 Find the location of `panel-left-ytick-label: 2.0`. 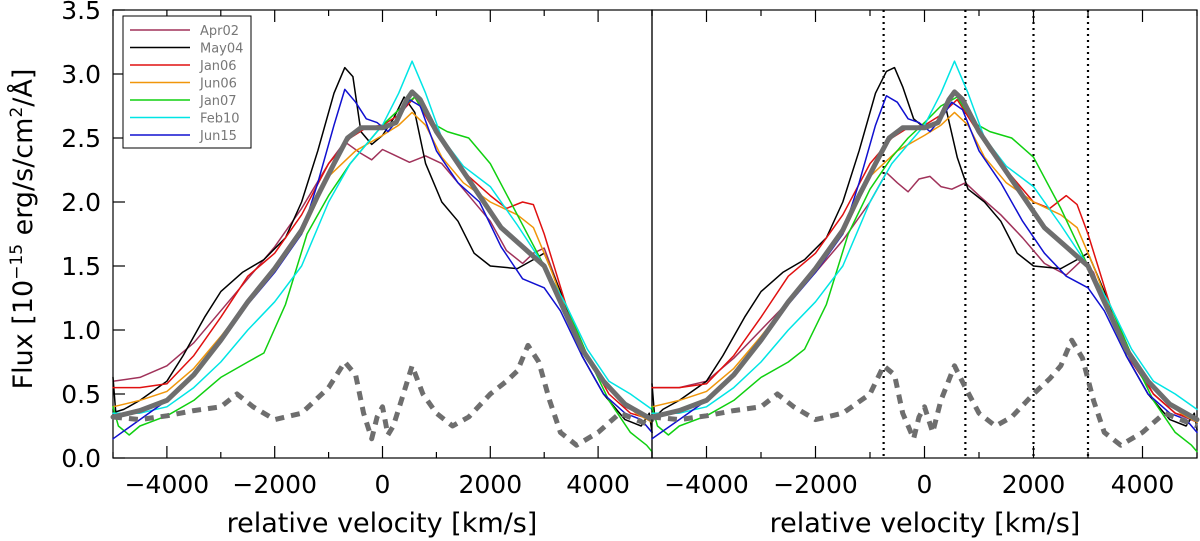

panel-left-ytick-label: 2.0 is located at coordinates (81, 202).